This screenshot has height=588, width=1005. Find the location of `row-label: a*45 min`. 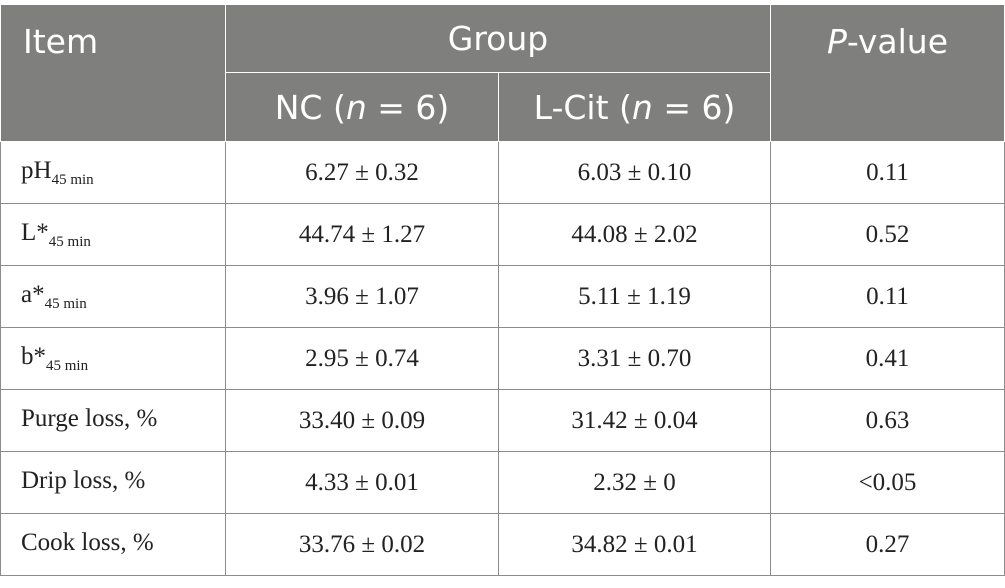

row-label: a*45 min is located at coordinates (113, 296).